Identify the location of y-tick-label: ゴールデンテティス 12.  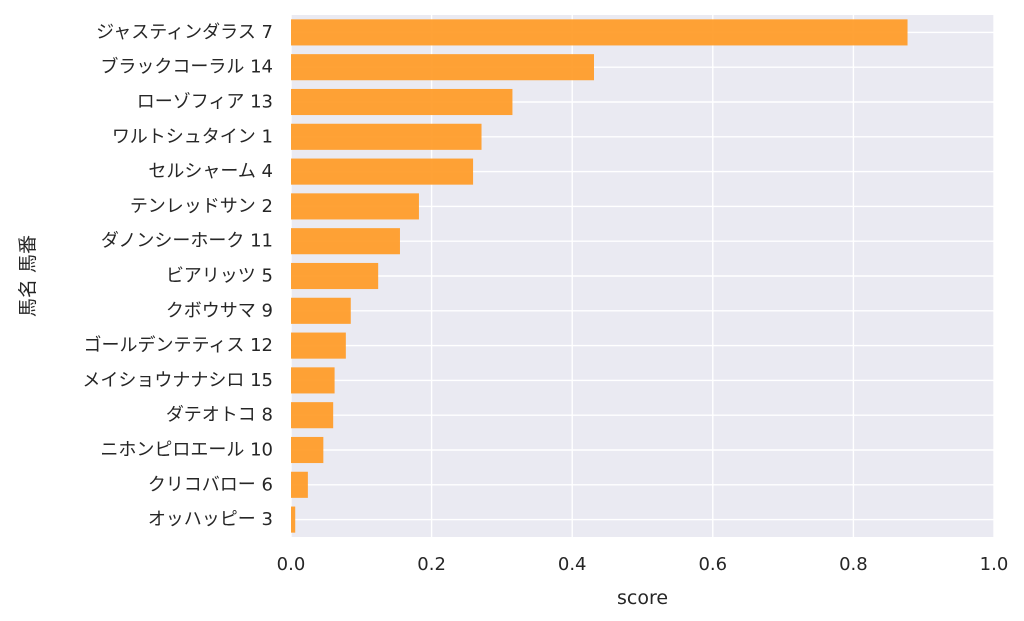
(178, 345).